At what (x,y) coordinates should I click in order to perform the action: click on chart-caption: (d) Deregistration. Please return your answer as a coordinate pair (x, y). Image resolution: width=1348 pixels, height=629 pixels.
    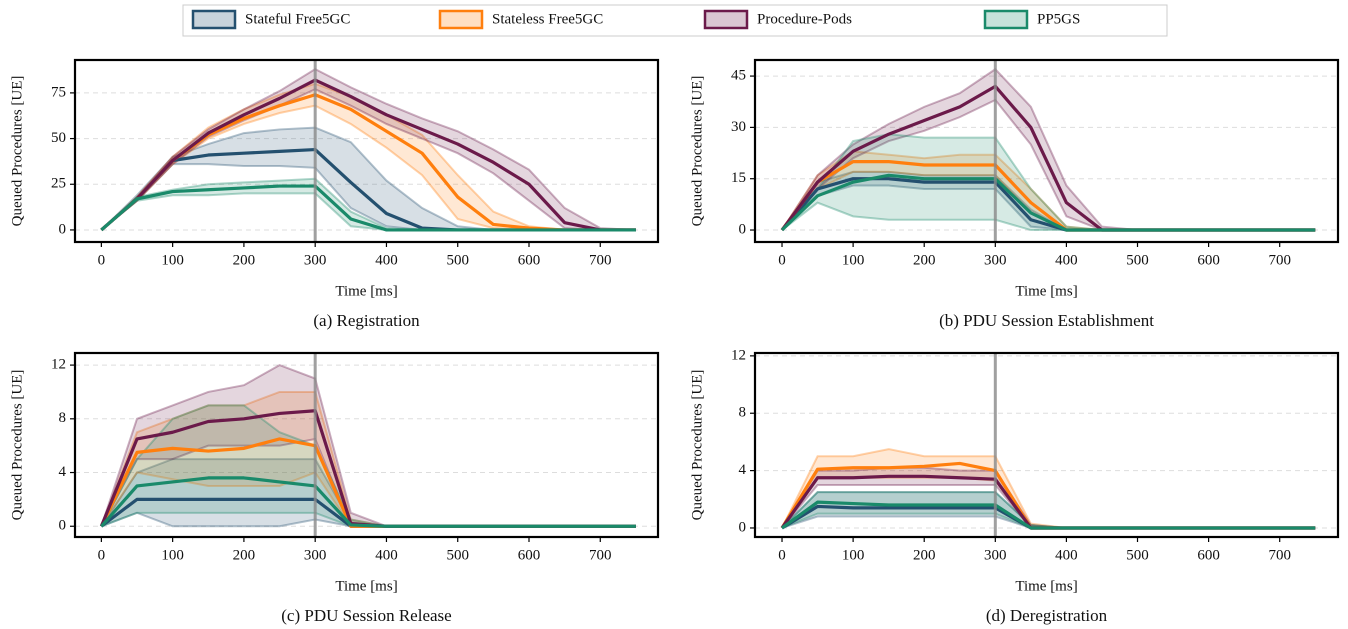
    Looking at the image, I should click on (1047, 615).